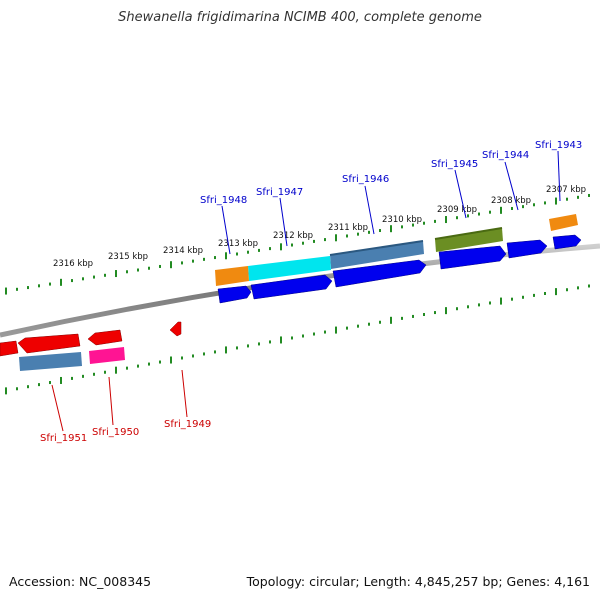 This screenshot has width=600, height=604. I want to click on kbp-2312-label: 2312 kbp, so click(293, 236).